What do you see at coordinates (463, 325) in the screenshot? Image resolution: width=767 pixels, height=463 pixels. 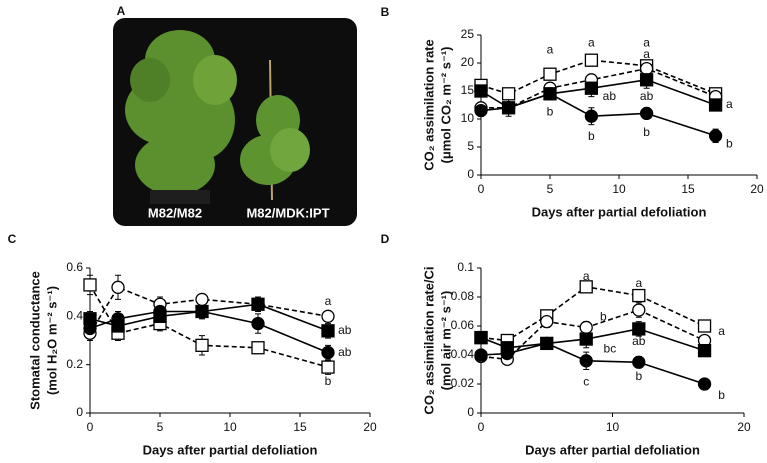 I see `y-tick-label: 0.06` at bounding box center [463, 325].